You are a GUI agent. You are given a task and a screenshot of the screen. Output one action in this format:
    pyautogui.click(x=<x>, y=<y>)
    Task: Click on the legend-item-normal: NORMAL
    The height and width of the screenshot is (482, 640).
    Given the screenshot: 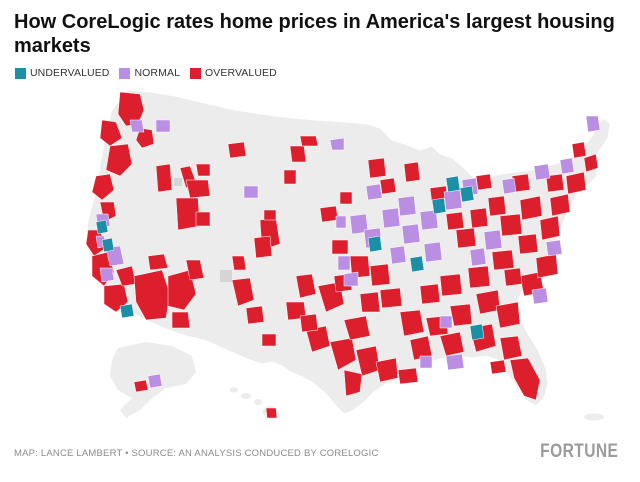 What is the action you would take?
    pyautogui.click(x=149, y=73)
    